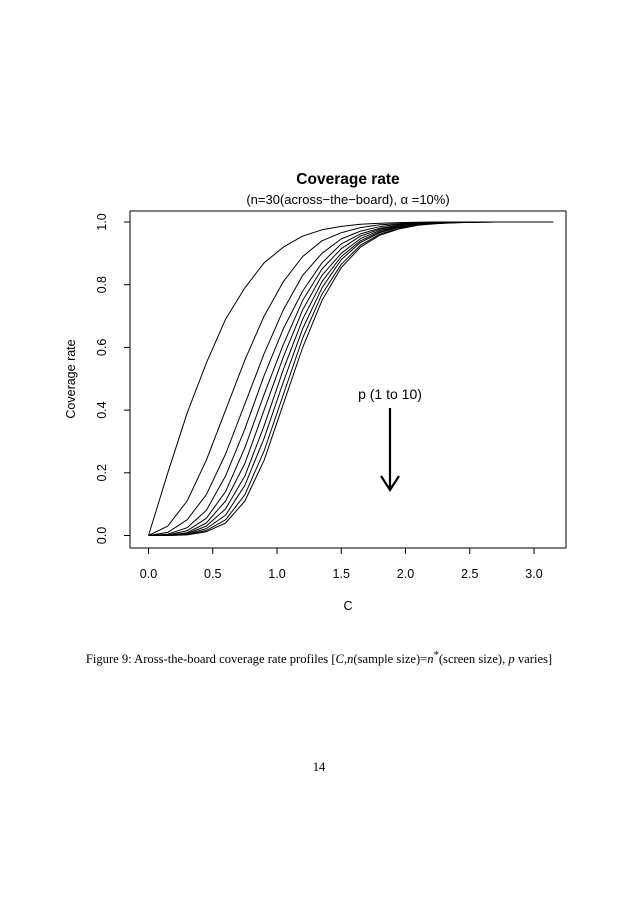 This screenshot has width=638, height=902. Describe the element at coordinates (102, 221) in the screenshot. I see `y-tick-label: 1.0` at that location.